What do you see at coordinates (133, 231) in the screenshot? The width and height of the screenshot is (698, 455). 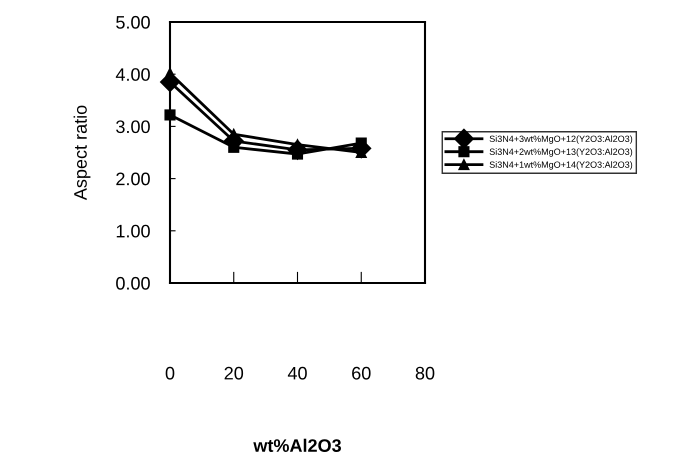 I see `y-tick-label: 1.00` at bounding box center [133, 231].